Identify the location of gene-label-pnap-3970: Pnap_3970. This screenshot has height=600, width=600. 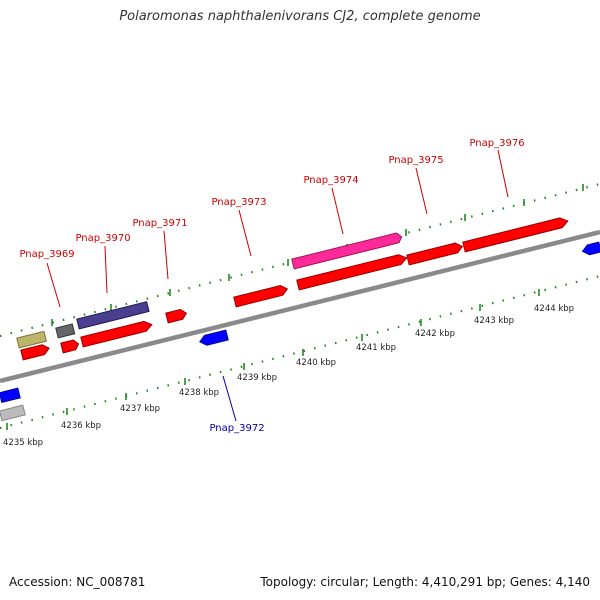
(102, 238).